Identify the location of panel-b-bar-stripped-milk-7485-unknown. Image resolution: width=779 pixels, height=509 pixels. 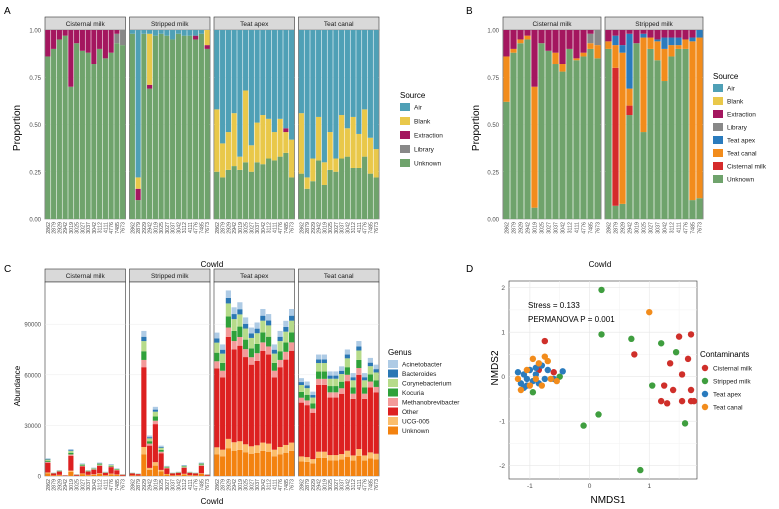
(692, 209).